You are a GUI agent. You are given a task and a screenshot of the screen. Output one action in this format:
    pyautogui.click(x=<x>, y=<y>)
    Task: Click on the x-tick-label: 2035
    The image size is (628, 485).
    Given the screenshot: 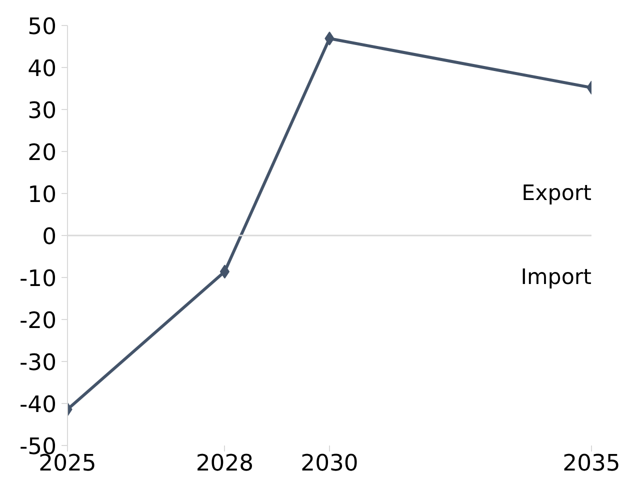 What is the action you would take?
    pyautogui.click(x=591, y=463)
    